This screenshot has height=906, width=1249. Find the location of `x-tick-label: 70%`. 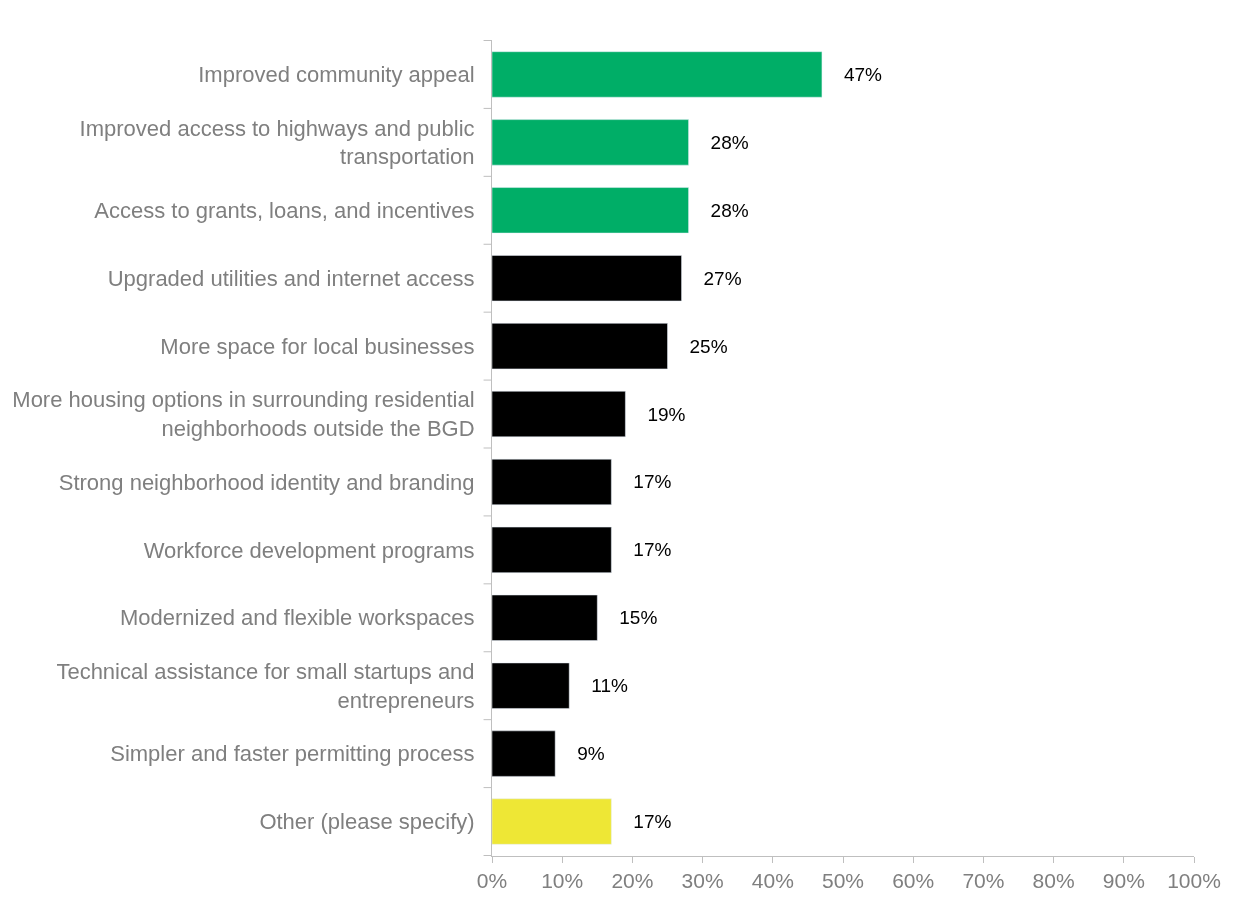

x-tick-label: 70% is located at coordinates (983, 881).